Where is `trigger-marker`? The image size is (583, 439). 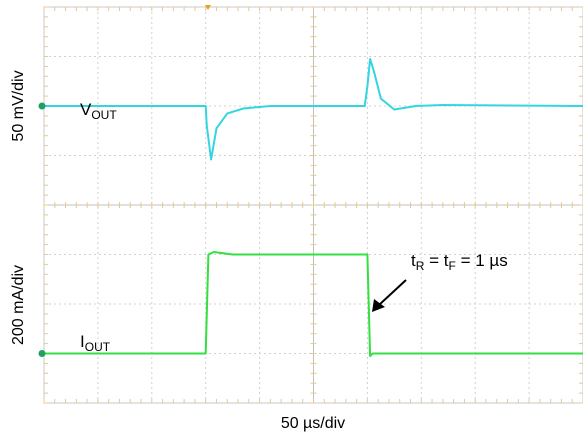 trigger-marker is located at coordinates (208, 7).